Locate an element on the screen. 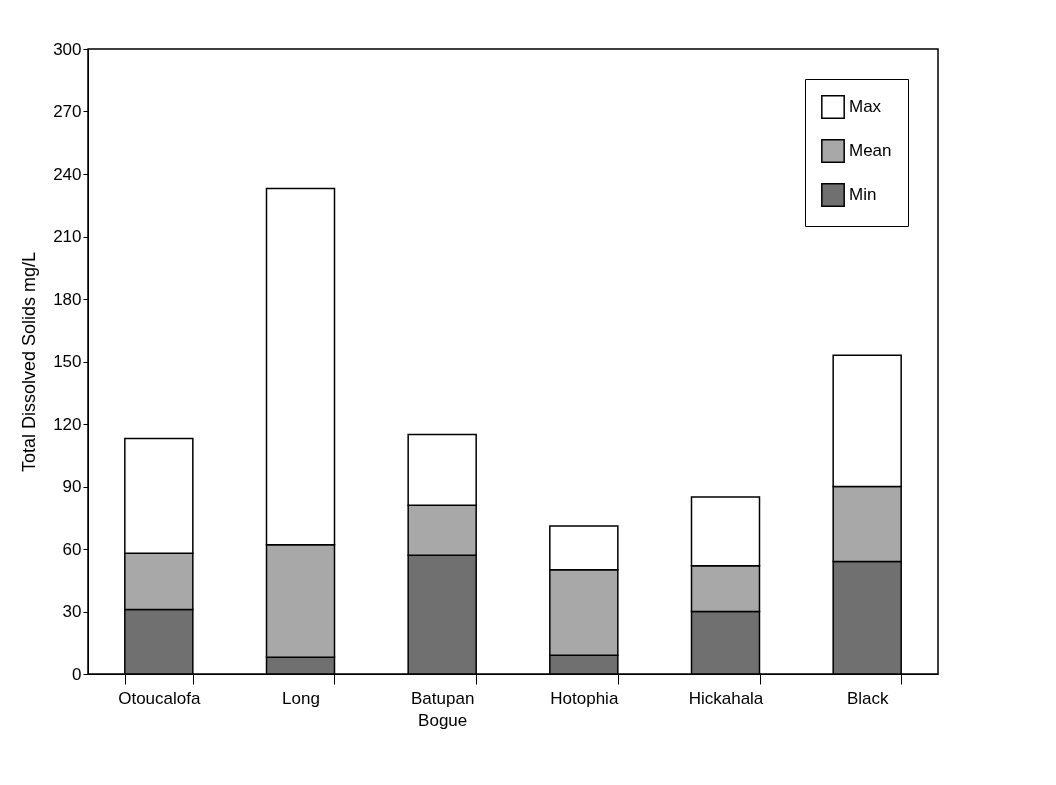 The height and width of the screenshot is (785, 1056). y-tick-label: 120 is located at coordinates (67, 424).